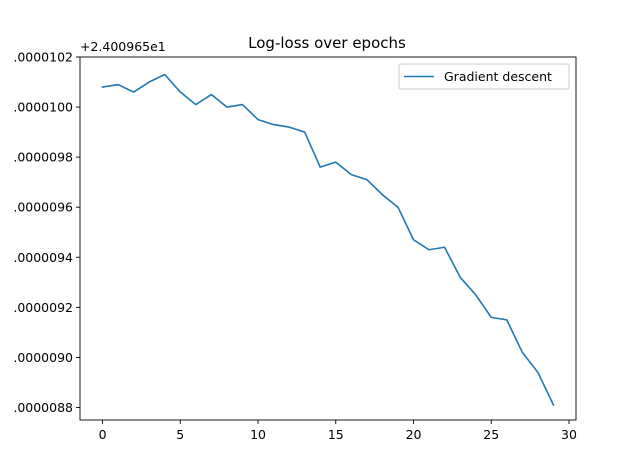  Describe the element at coordinates (258, 434) in the screenshot. I see `x-tick-label-2: 10` at that location.